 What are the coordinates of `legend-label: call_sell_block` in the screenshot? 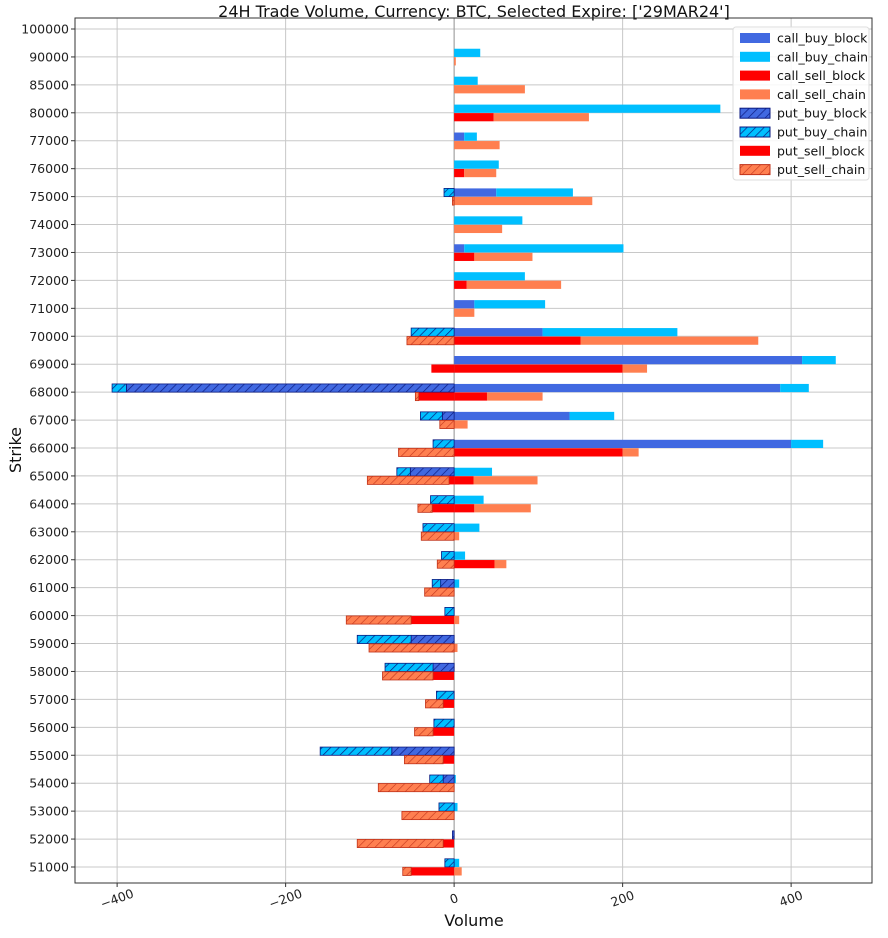 It's located at (821, 75).